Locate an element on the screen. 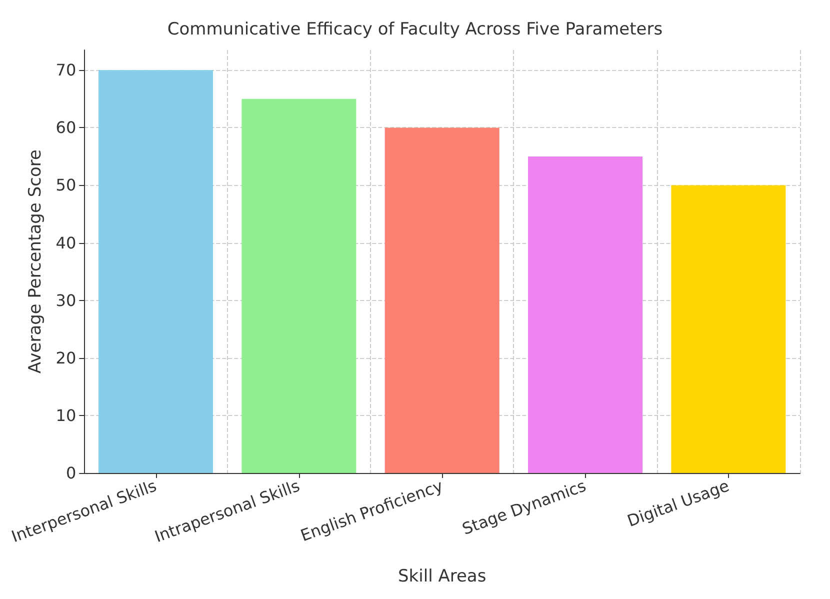 The height and width of the screenshot is (599, 830). y-tick-label: 40 is located at coordinates (66, 242).